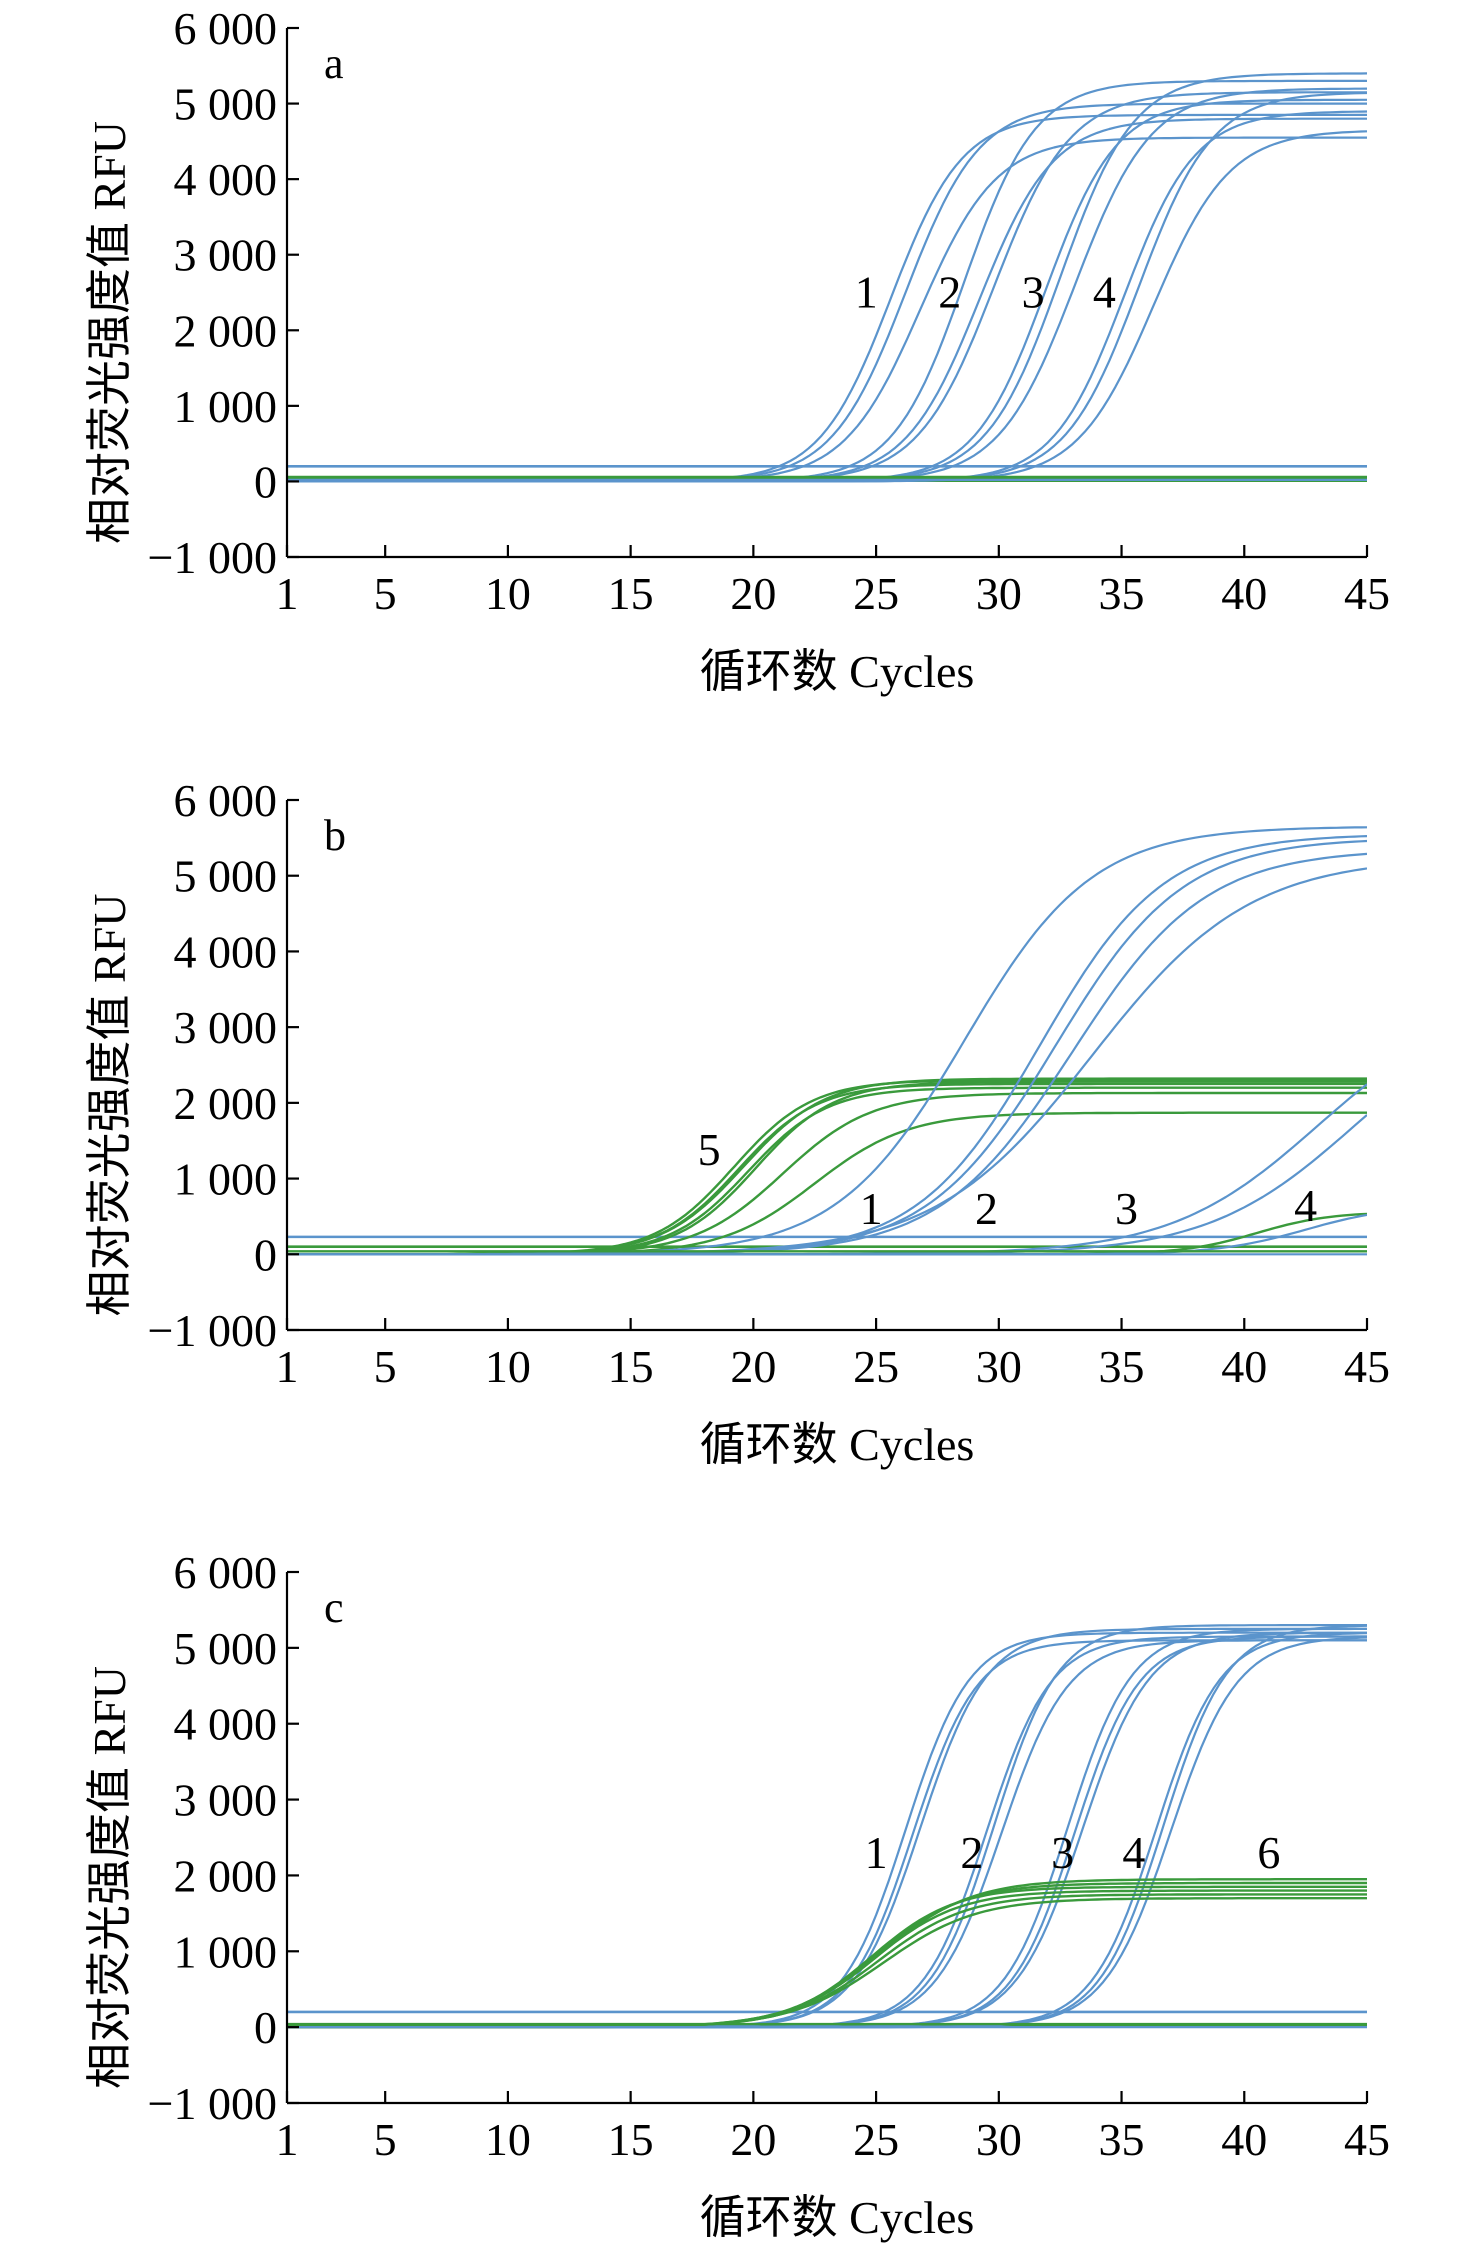 This screenshot has height=2263, width=1476. I want to click on curve-number-label: 6, so click(1268, 1852).